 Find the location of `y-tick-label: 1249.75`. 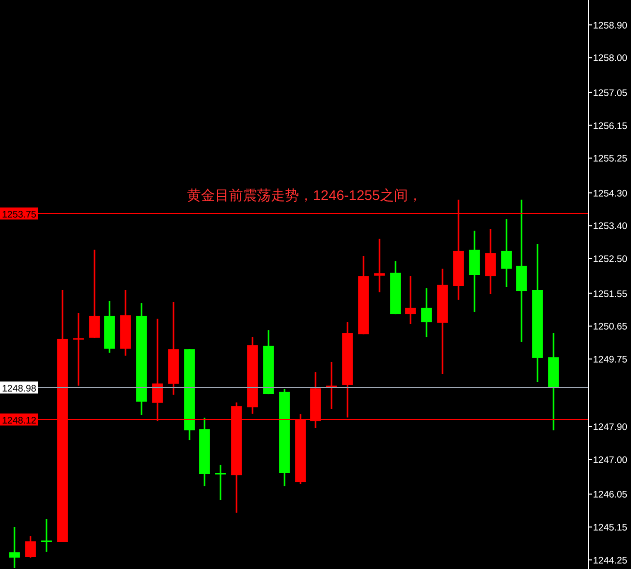

y-tick-label: 1249.75 is located at coordinates (610, 360).